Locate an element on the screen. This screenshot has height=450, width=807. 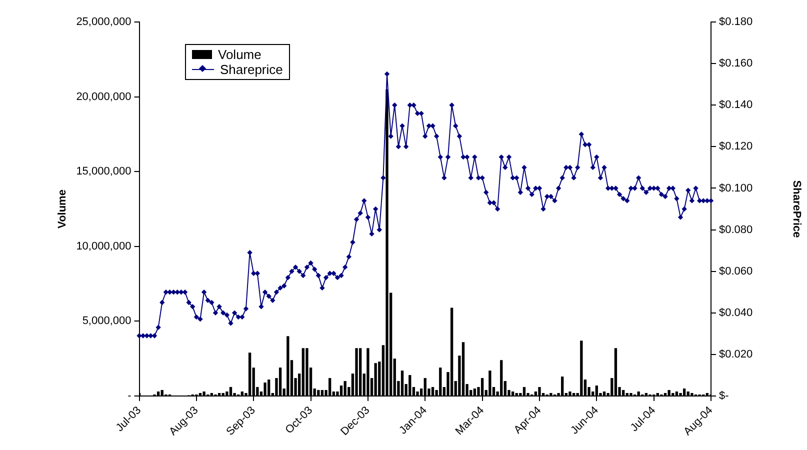
y2-tick-label: $0.040 is located at coordinates (736, 312).